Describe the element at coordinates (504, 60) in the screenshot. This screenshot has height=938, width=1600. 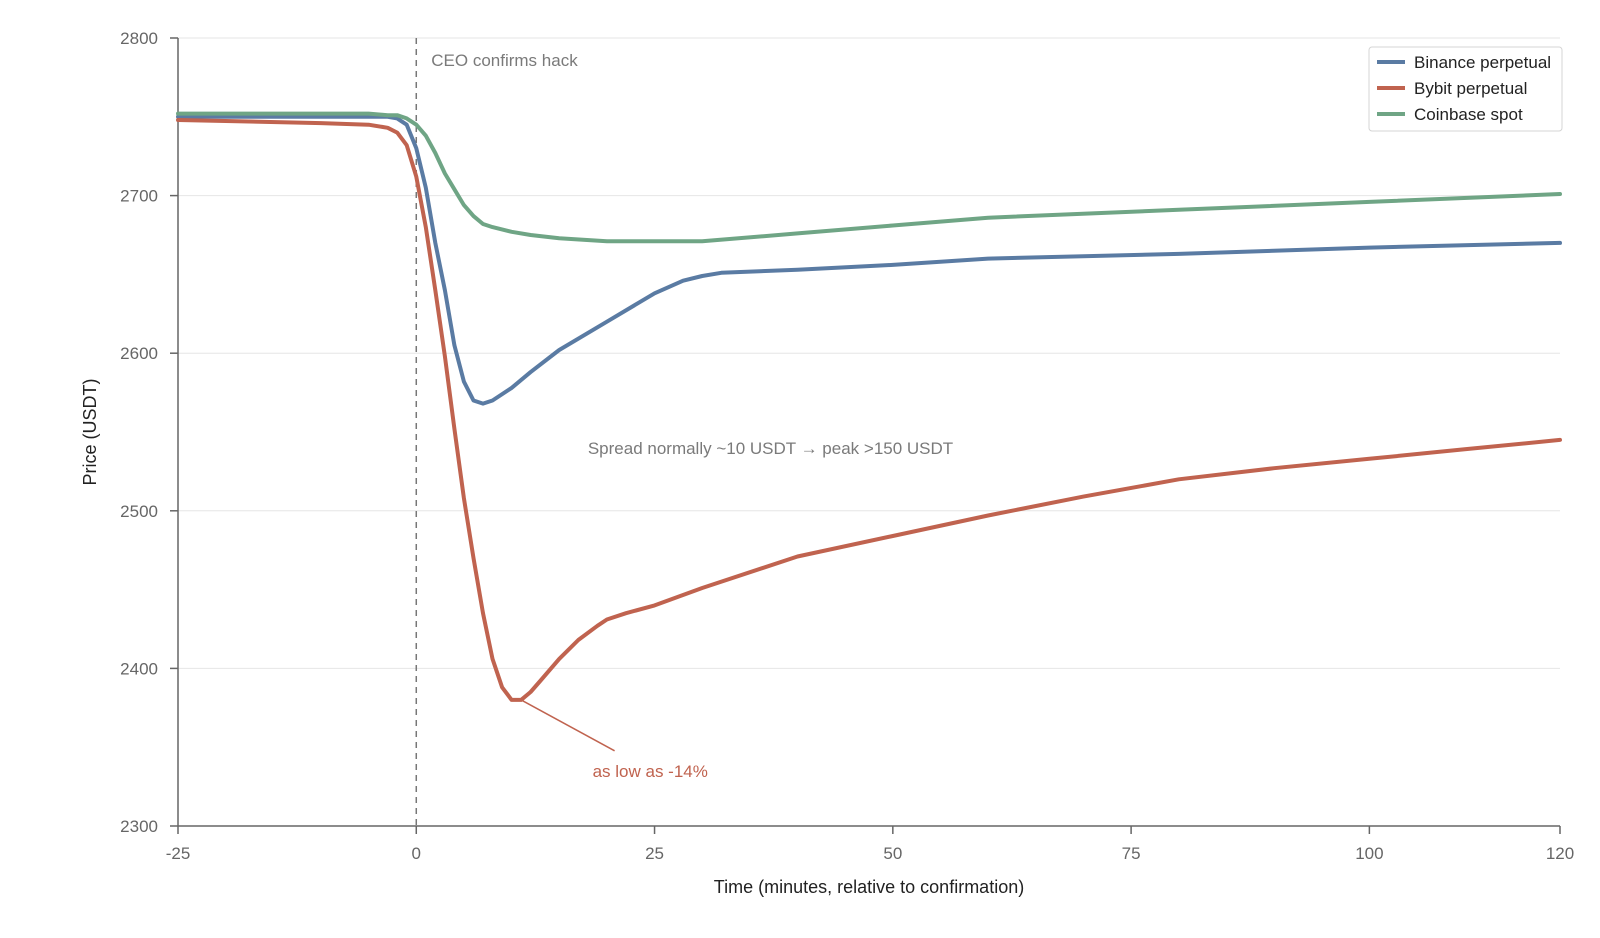
I see `confirmation-annotation: CEO confirms hack` at that location.